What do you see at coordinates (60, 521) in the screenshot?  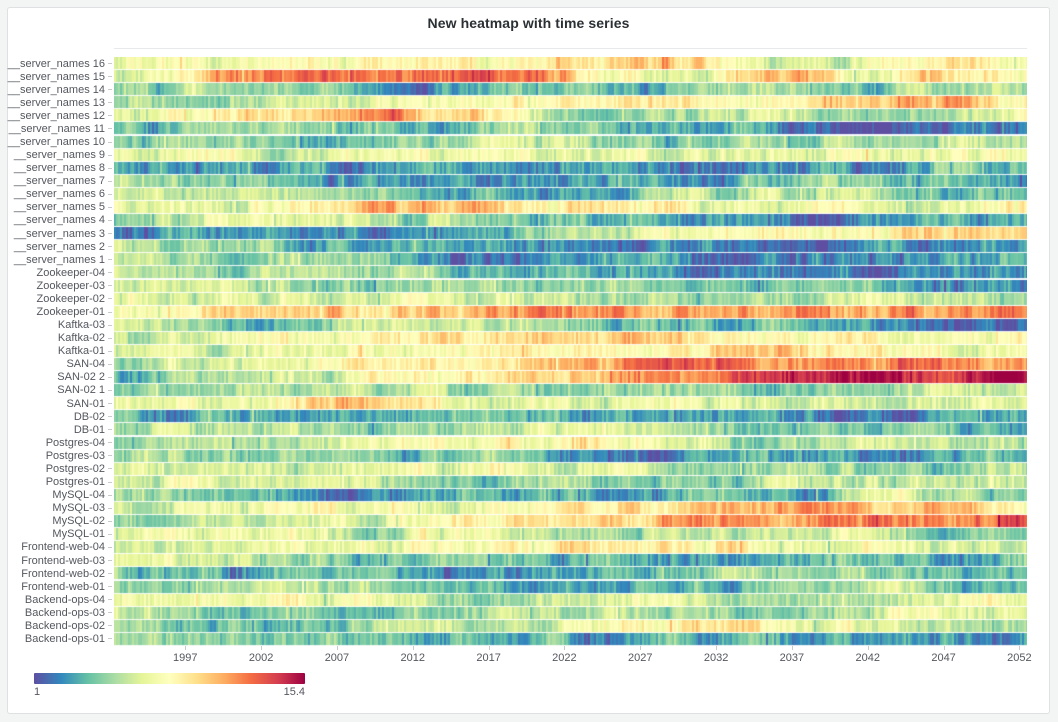 I see `y-axis-label: MySQL-02` at bounding box center [60, 521].